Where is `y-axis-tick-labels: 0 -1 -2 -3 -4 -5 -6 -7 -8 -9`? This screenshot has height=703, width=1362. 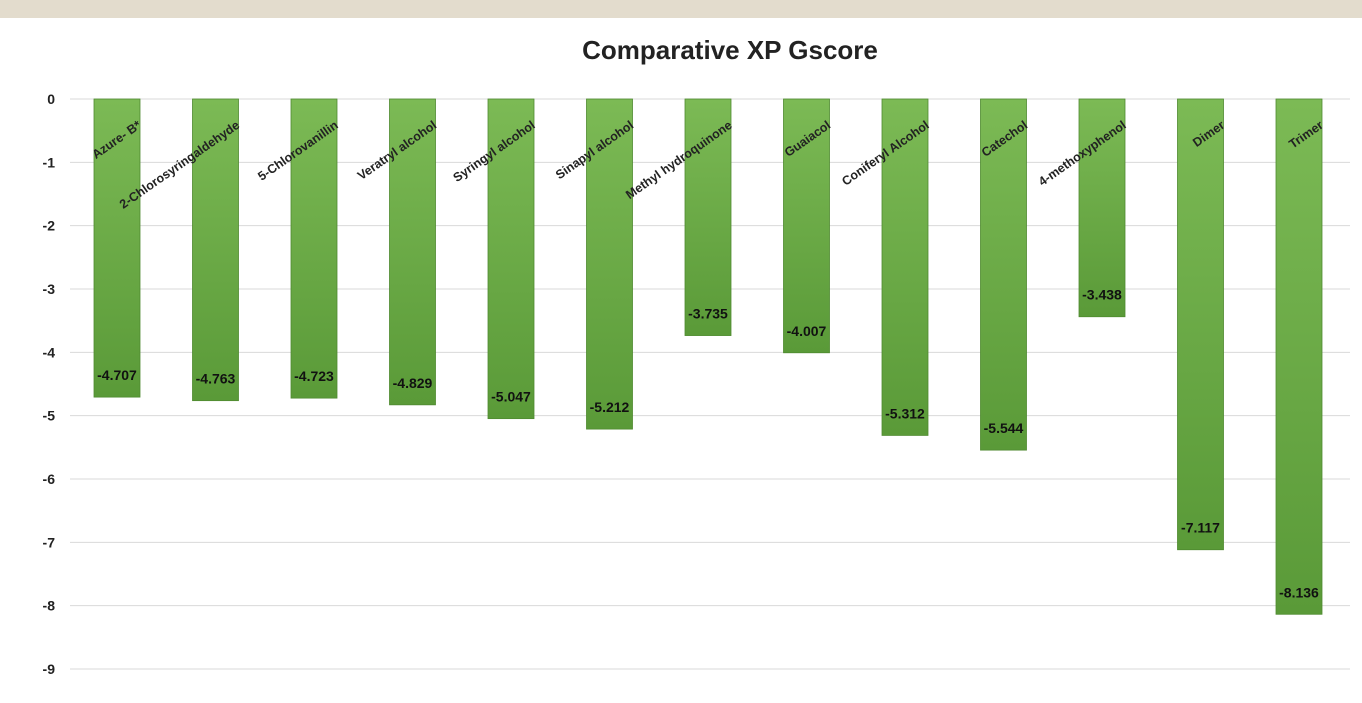
y-axis-tick-labels: 0 -1 -2 -3 -4 -5 -6 -7 -8 -9 is located at coordinates (49, 384).